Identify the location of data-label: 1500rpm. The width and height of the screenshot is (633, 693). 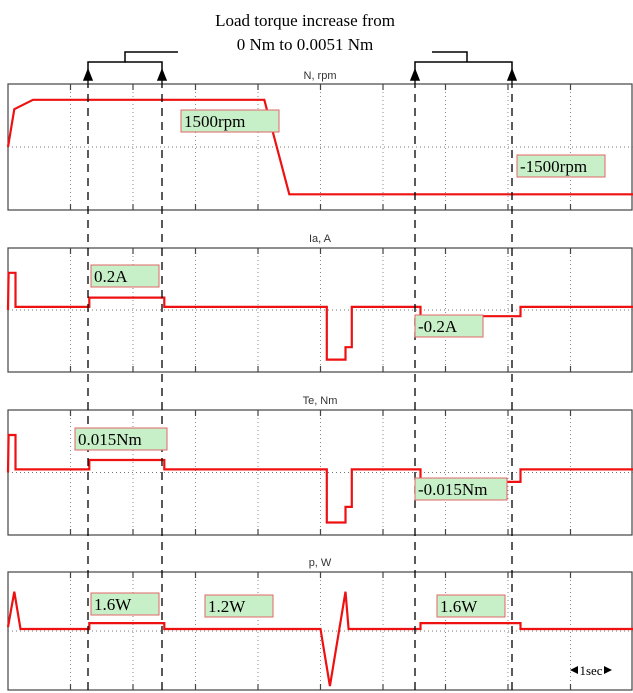
(230, 121).